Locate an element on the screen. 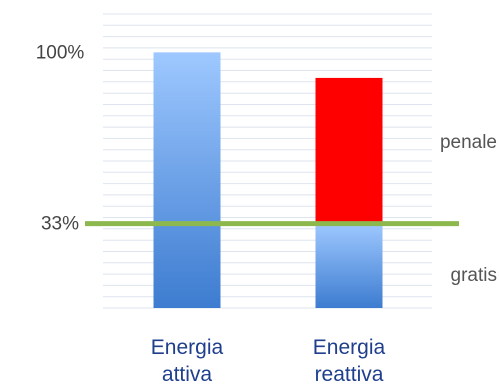 The height and width of the screenshot is (387, 499). bar-energia-attiva is located at coordinates (187, 180).